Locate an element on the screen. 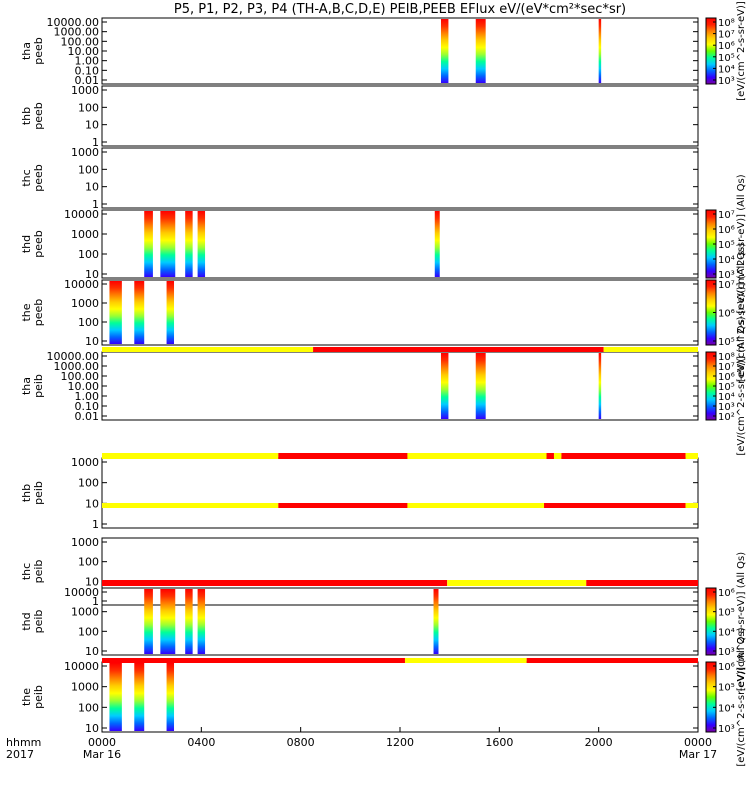 The height and width of the screenshot is (800, 750). y-label-probe: thb is located at coordinates (26, 116).